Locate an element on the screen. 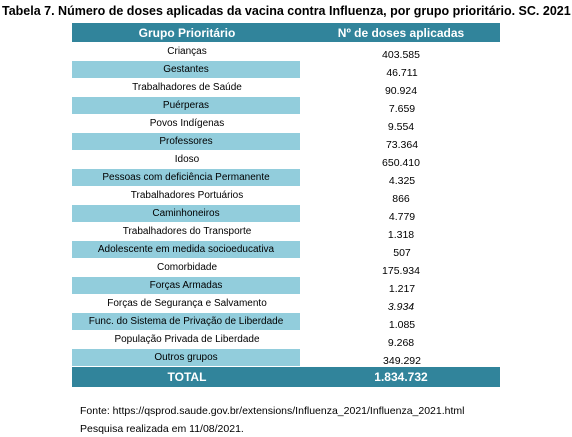 Image resolution: width=572 pixels, height=437 pixels. table-row: Povos Indígenas 9.554 is located at coordinates (286, 123).